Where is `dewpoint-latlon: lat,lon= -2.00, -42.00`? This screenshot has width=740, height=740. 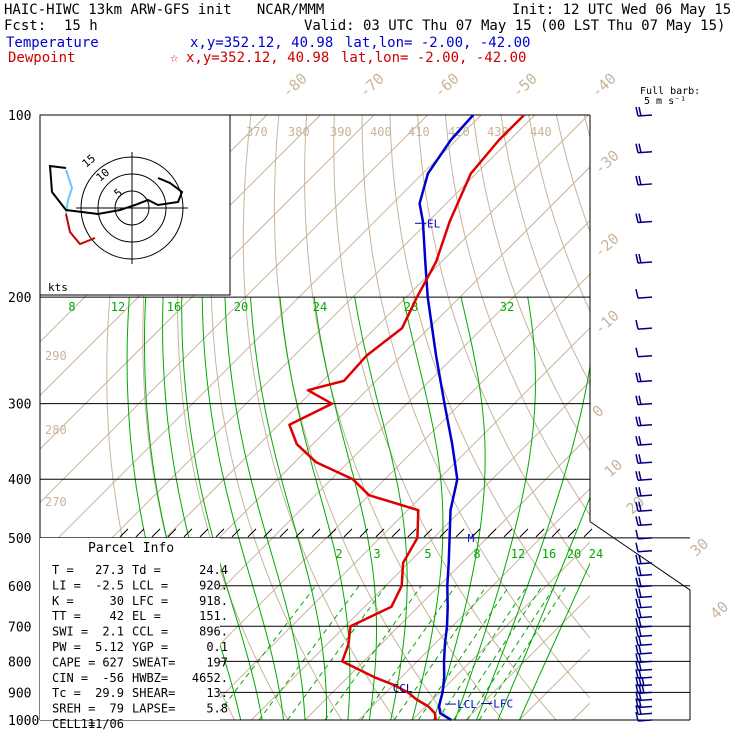
dewpoint-latlon: lat,lon= -2.00, -42.00 is located at coordinates (434, 58).